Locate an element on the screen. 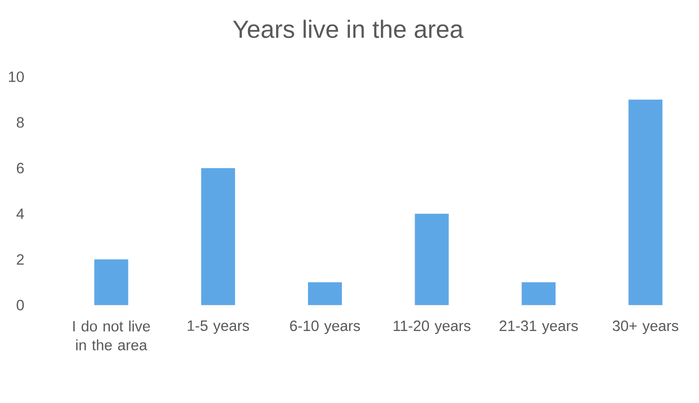 The width and height of the screenshot is (699, 403). x-tick-label: 11-20 years is located at coordinates (432, 327).